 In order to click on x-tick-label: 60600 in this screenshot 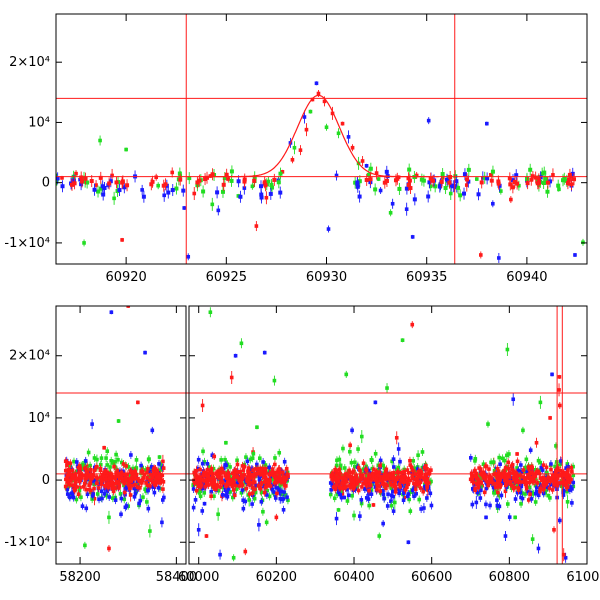, I will do `click(431, 577)`.